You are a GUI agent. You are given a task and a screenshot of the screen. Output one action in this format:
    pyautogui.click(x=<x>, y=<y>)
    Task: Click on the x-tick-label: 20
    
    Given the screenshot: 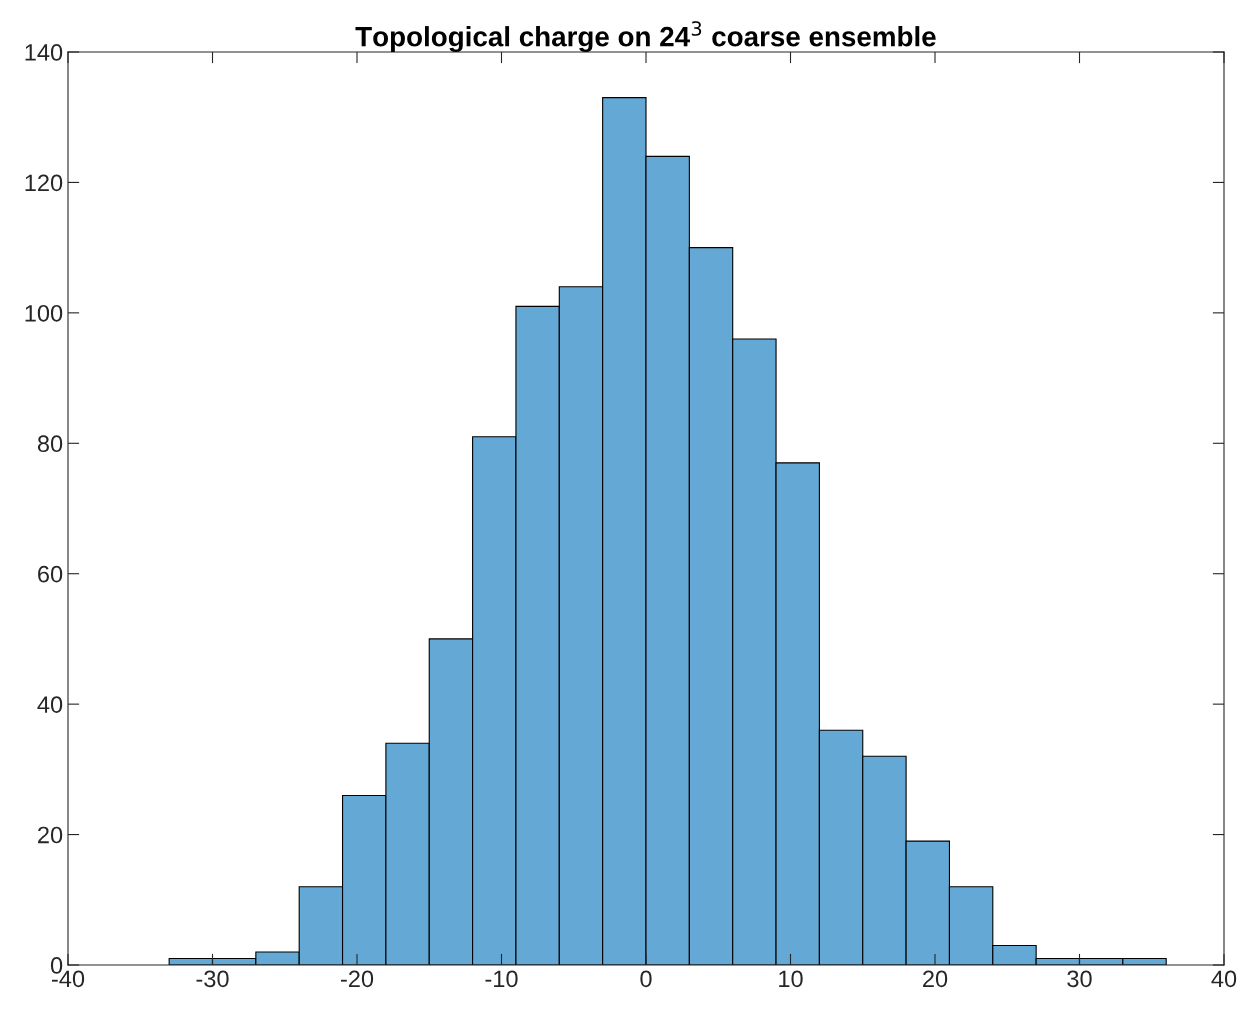 What is the action you would take?
    pyautogui.click(x=935, y=979)
    